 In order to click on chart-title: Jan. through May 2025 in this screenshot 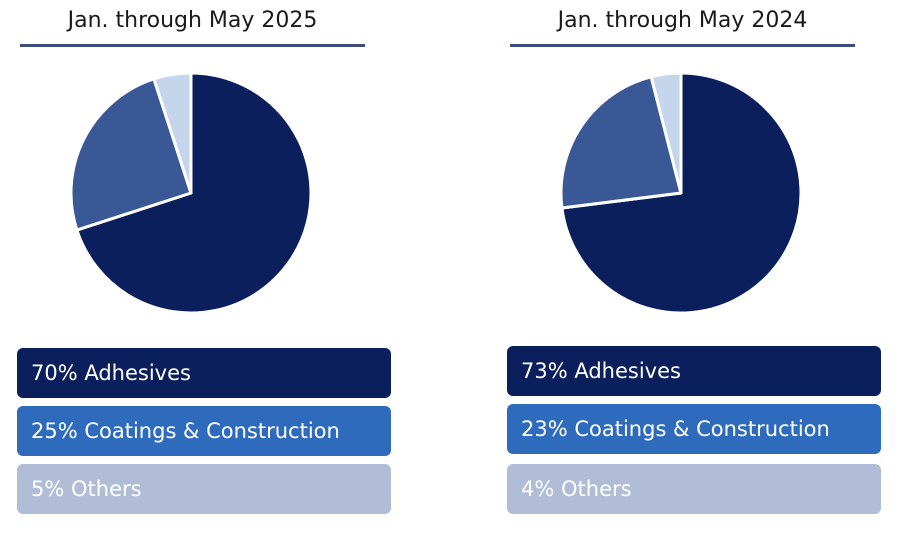, I will do `click(192, 20)`.